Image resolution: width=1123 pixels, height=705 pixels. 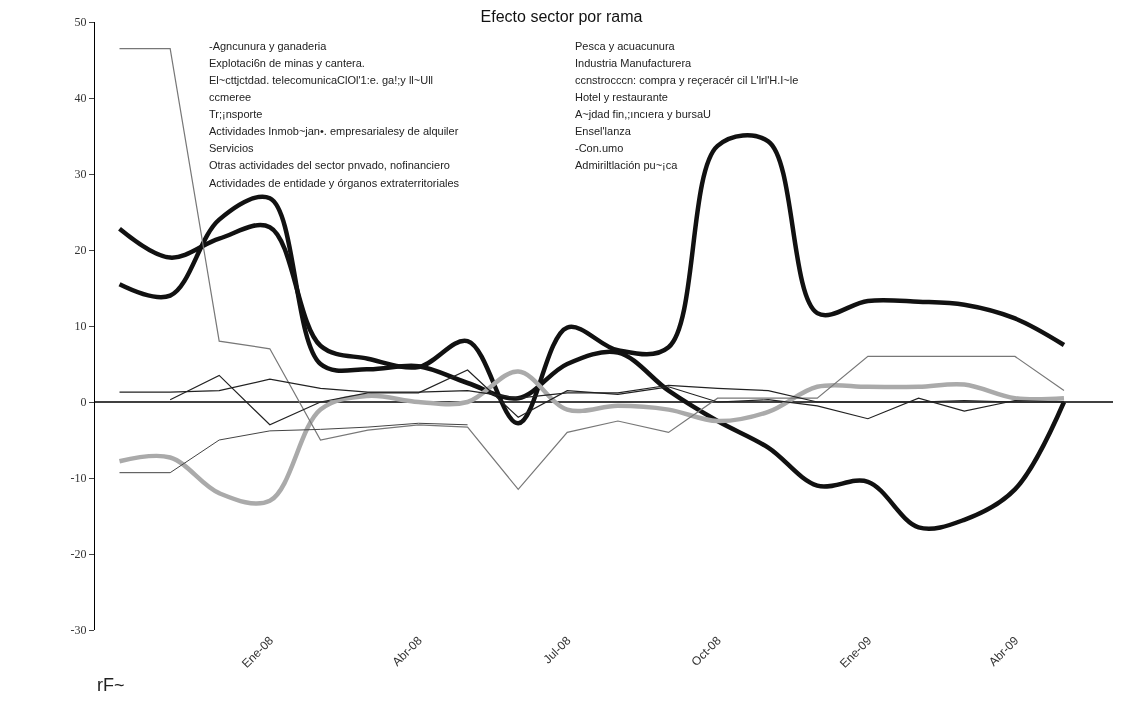 I want to click on y-tick-label: -30, so click(x=78, y=630).